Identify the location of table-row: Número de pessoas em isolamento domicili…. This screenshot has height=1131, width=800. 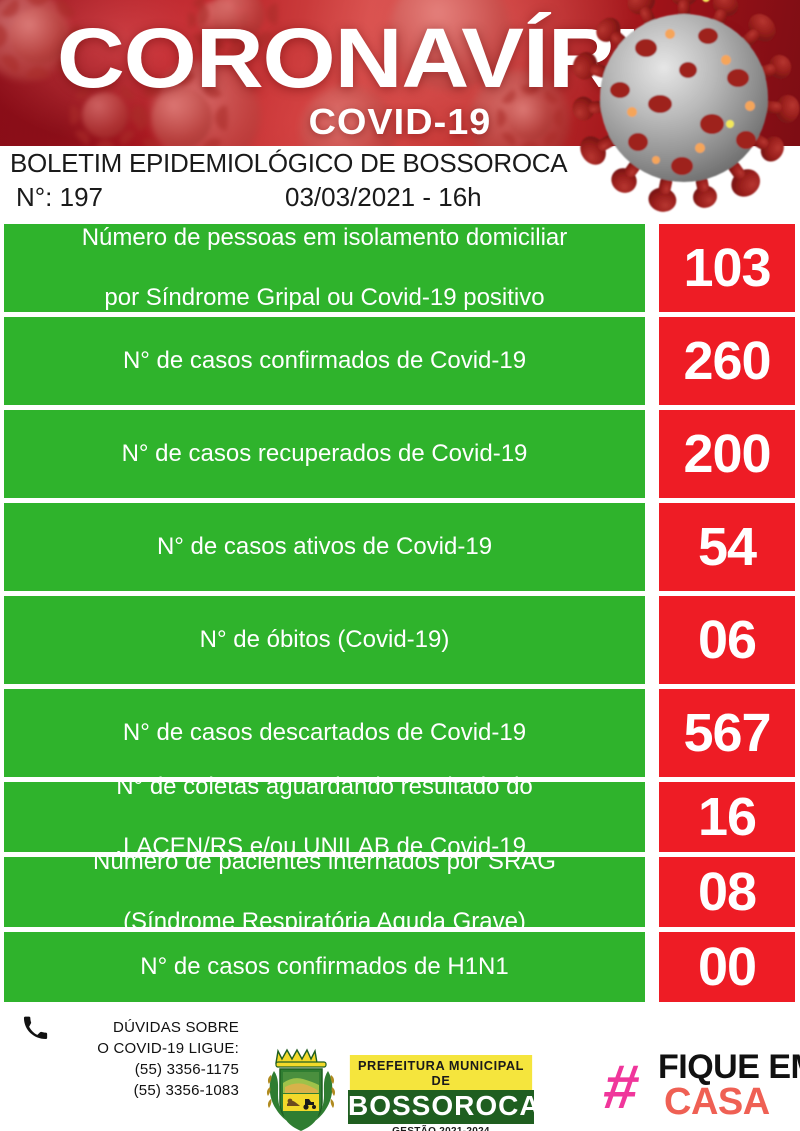
(400, 268).